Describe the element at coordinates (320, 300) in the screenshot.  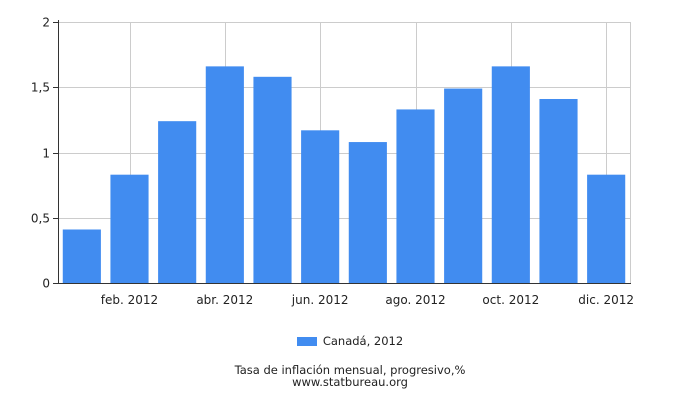
I see `x-tick-label: jun. 2012` at that location.